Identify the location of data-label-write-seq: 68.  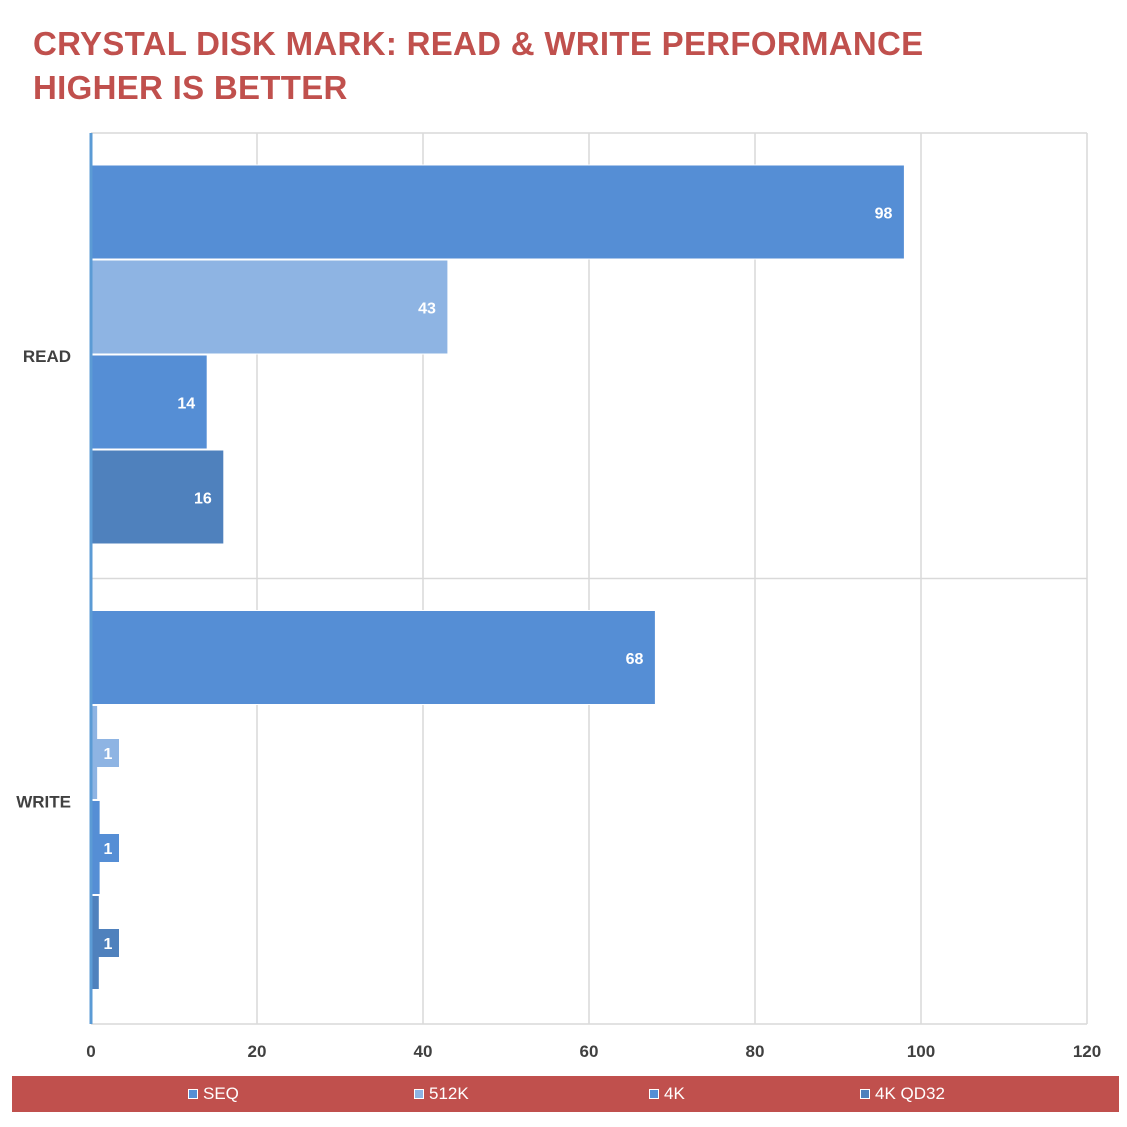
(635, 659).